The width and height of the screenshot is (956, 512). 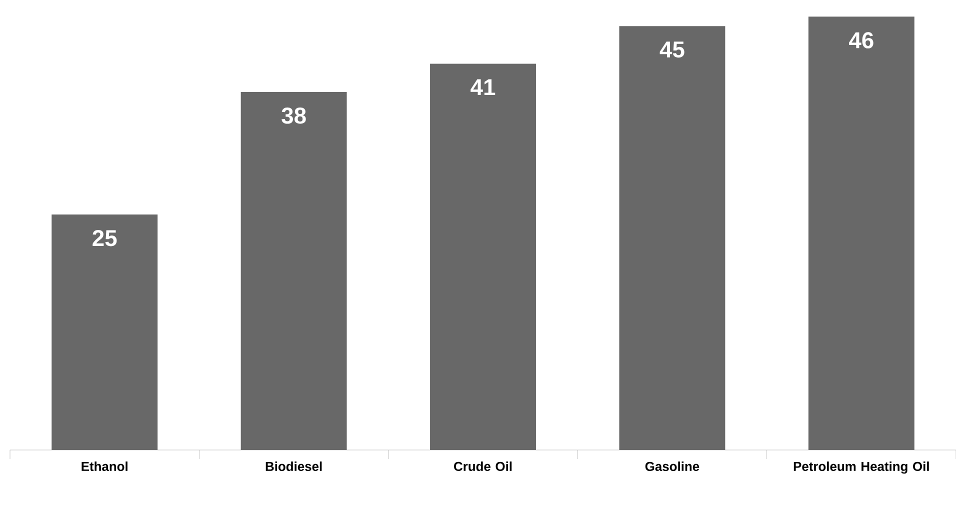 What do you see at coordinates (861, 40) in the screenshot?
I see `data-label: 46` at bounding box center [861, 40].